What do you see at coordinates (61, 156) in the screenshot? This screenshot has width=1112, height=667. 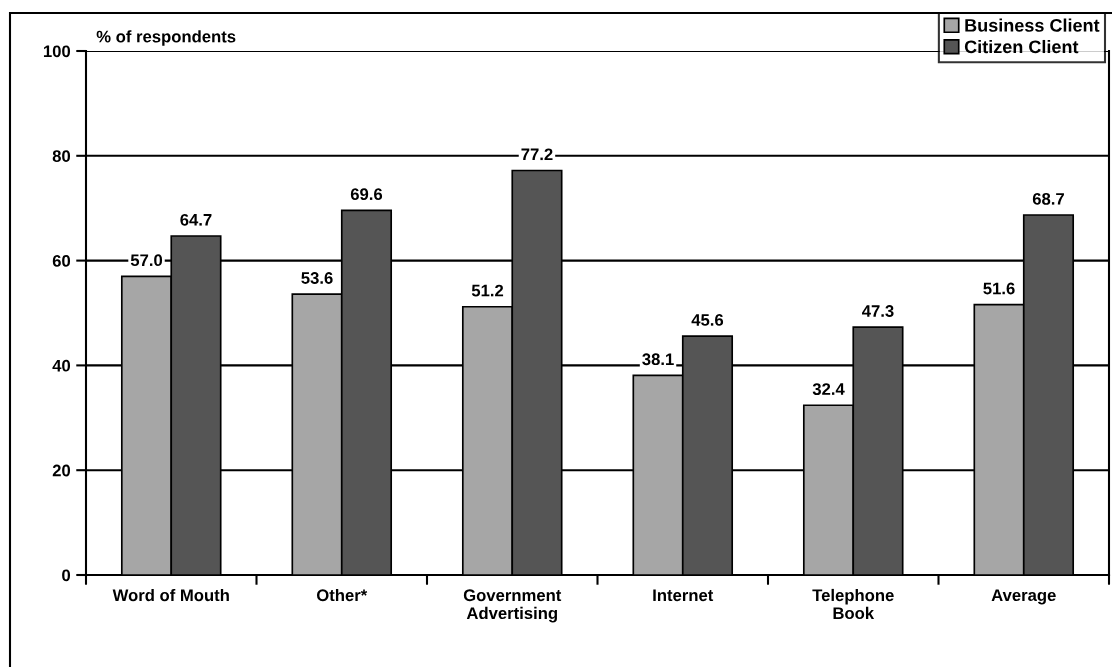 I see `y-tick-label: 80` at bounding box center [61, 156].